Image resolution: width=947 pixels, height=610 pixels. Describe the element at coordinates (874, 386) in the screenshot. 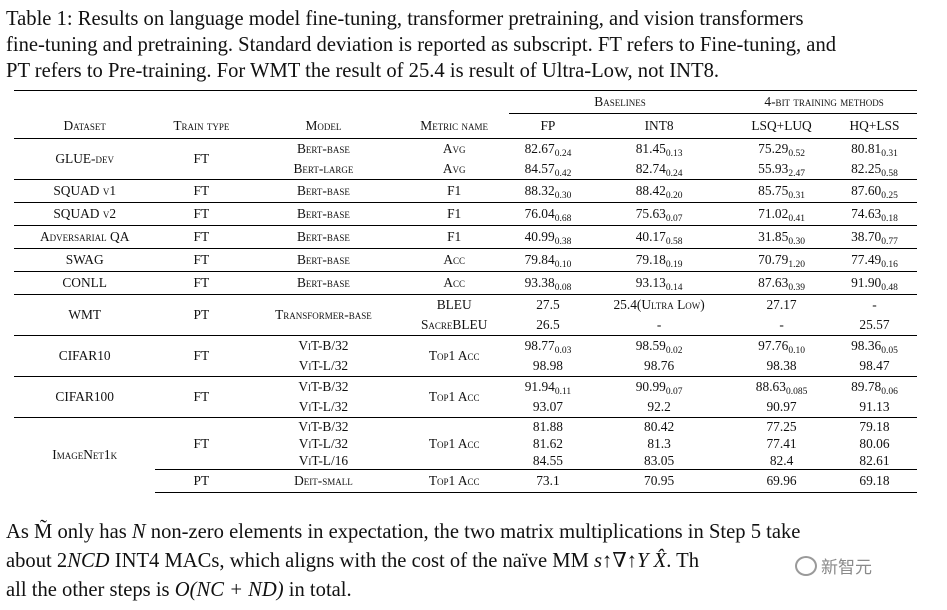

I see `cell-hq: 89.780.06` at that location.